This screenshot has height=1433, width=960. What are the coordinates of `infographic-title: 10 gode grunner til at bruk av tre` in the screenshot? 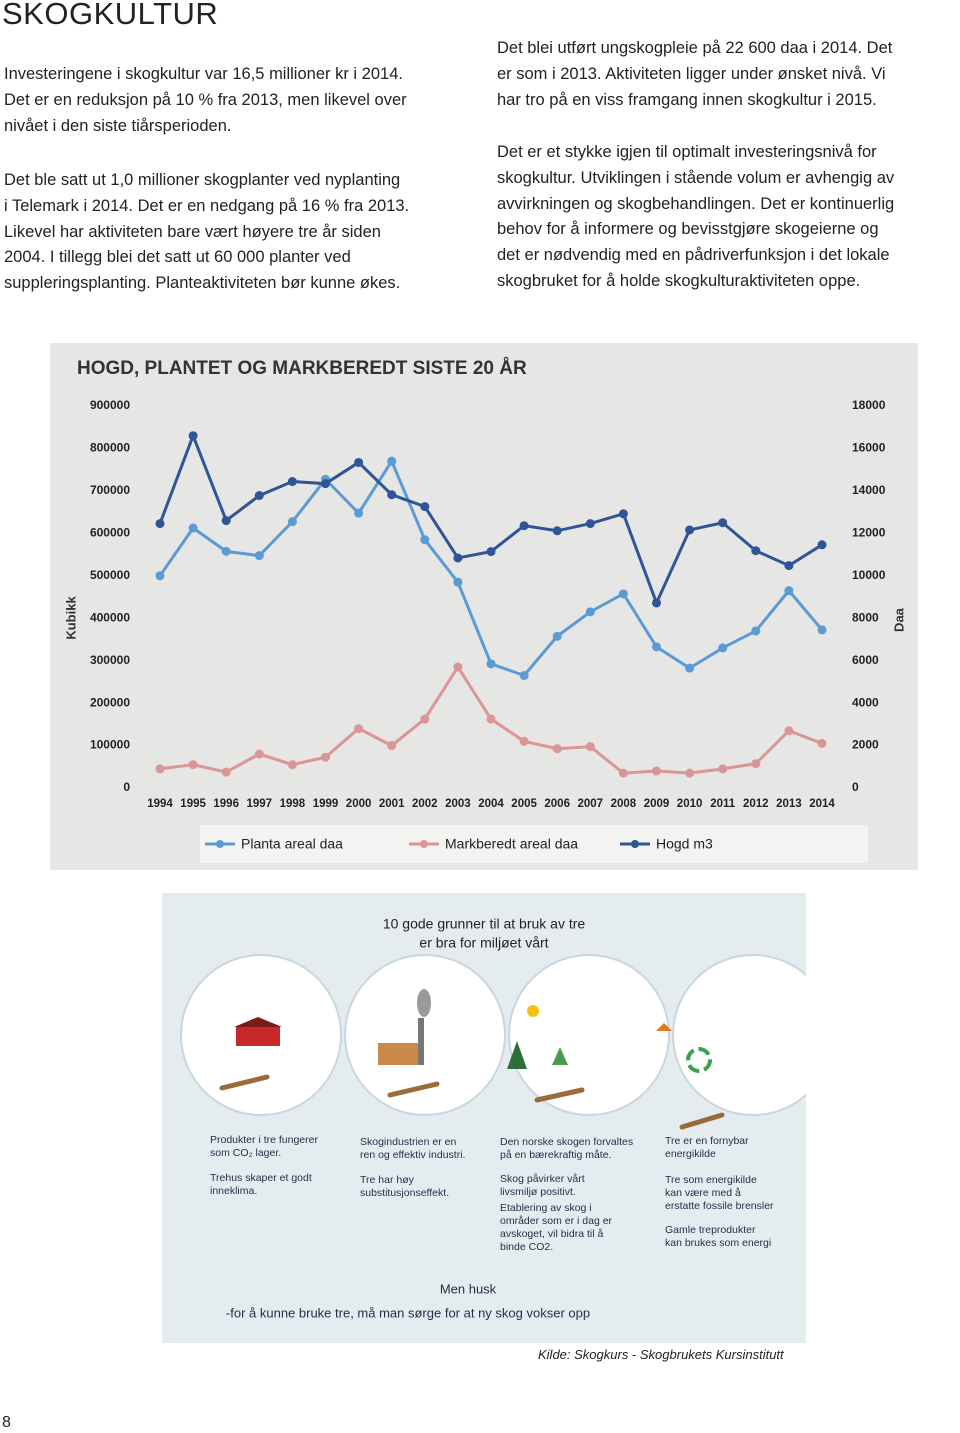 It's located at (484, 924).